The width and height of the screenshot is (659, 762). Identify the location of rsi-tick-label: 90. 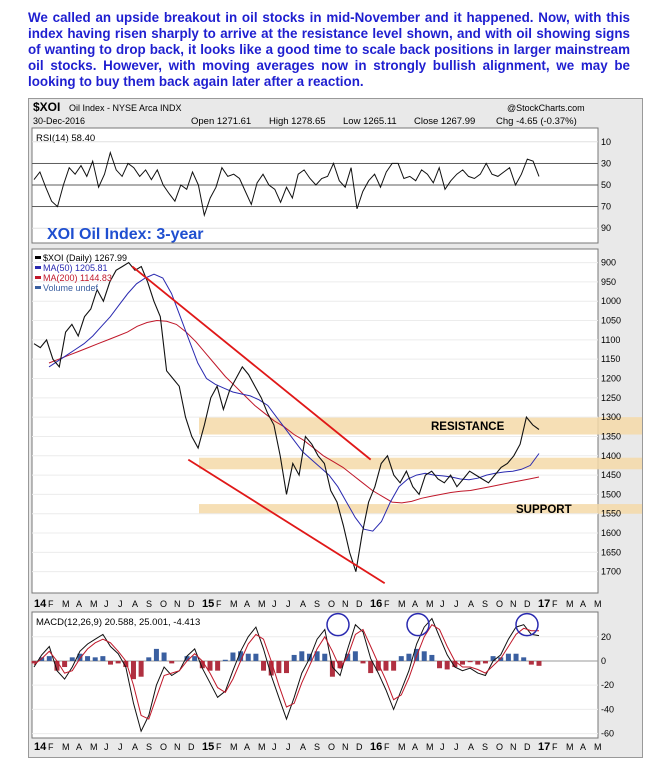
(606, 228).